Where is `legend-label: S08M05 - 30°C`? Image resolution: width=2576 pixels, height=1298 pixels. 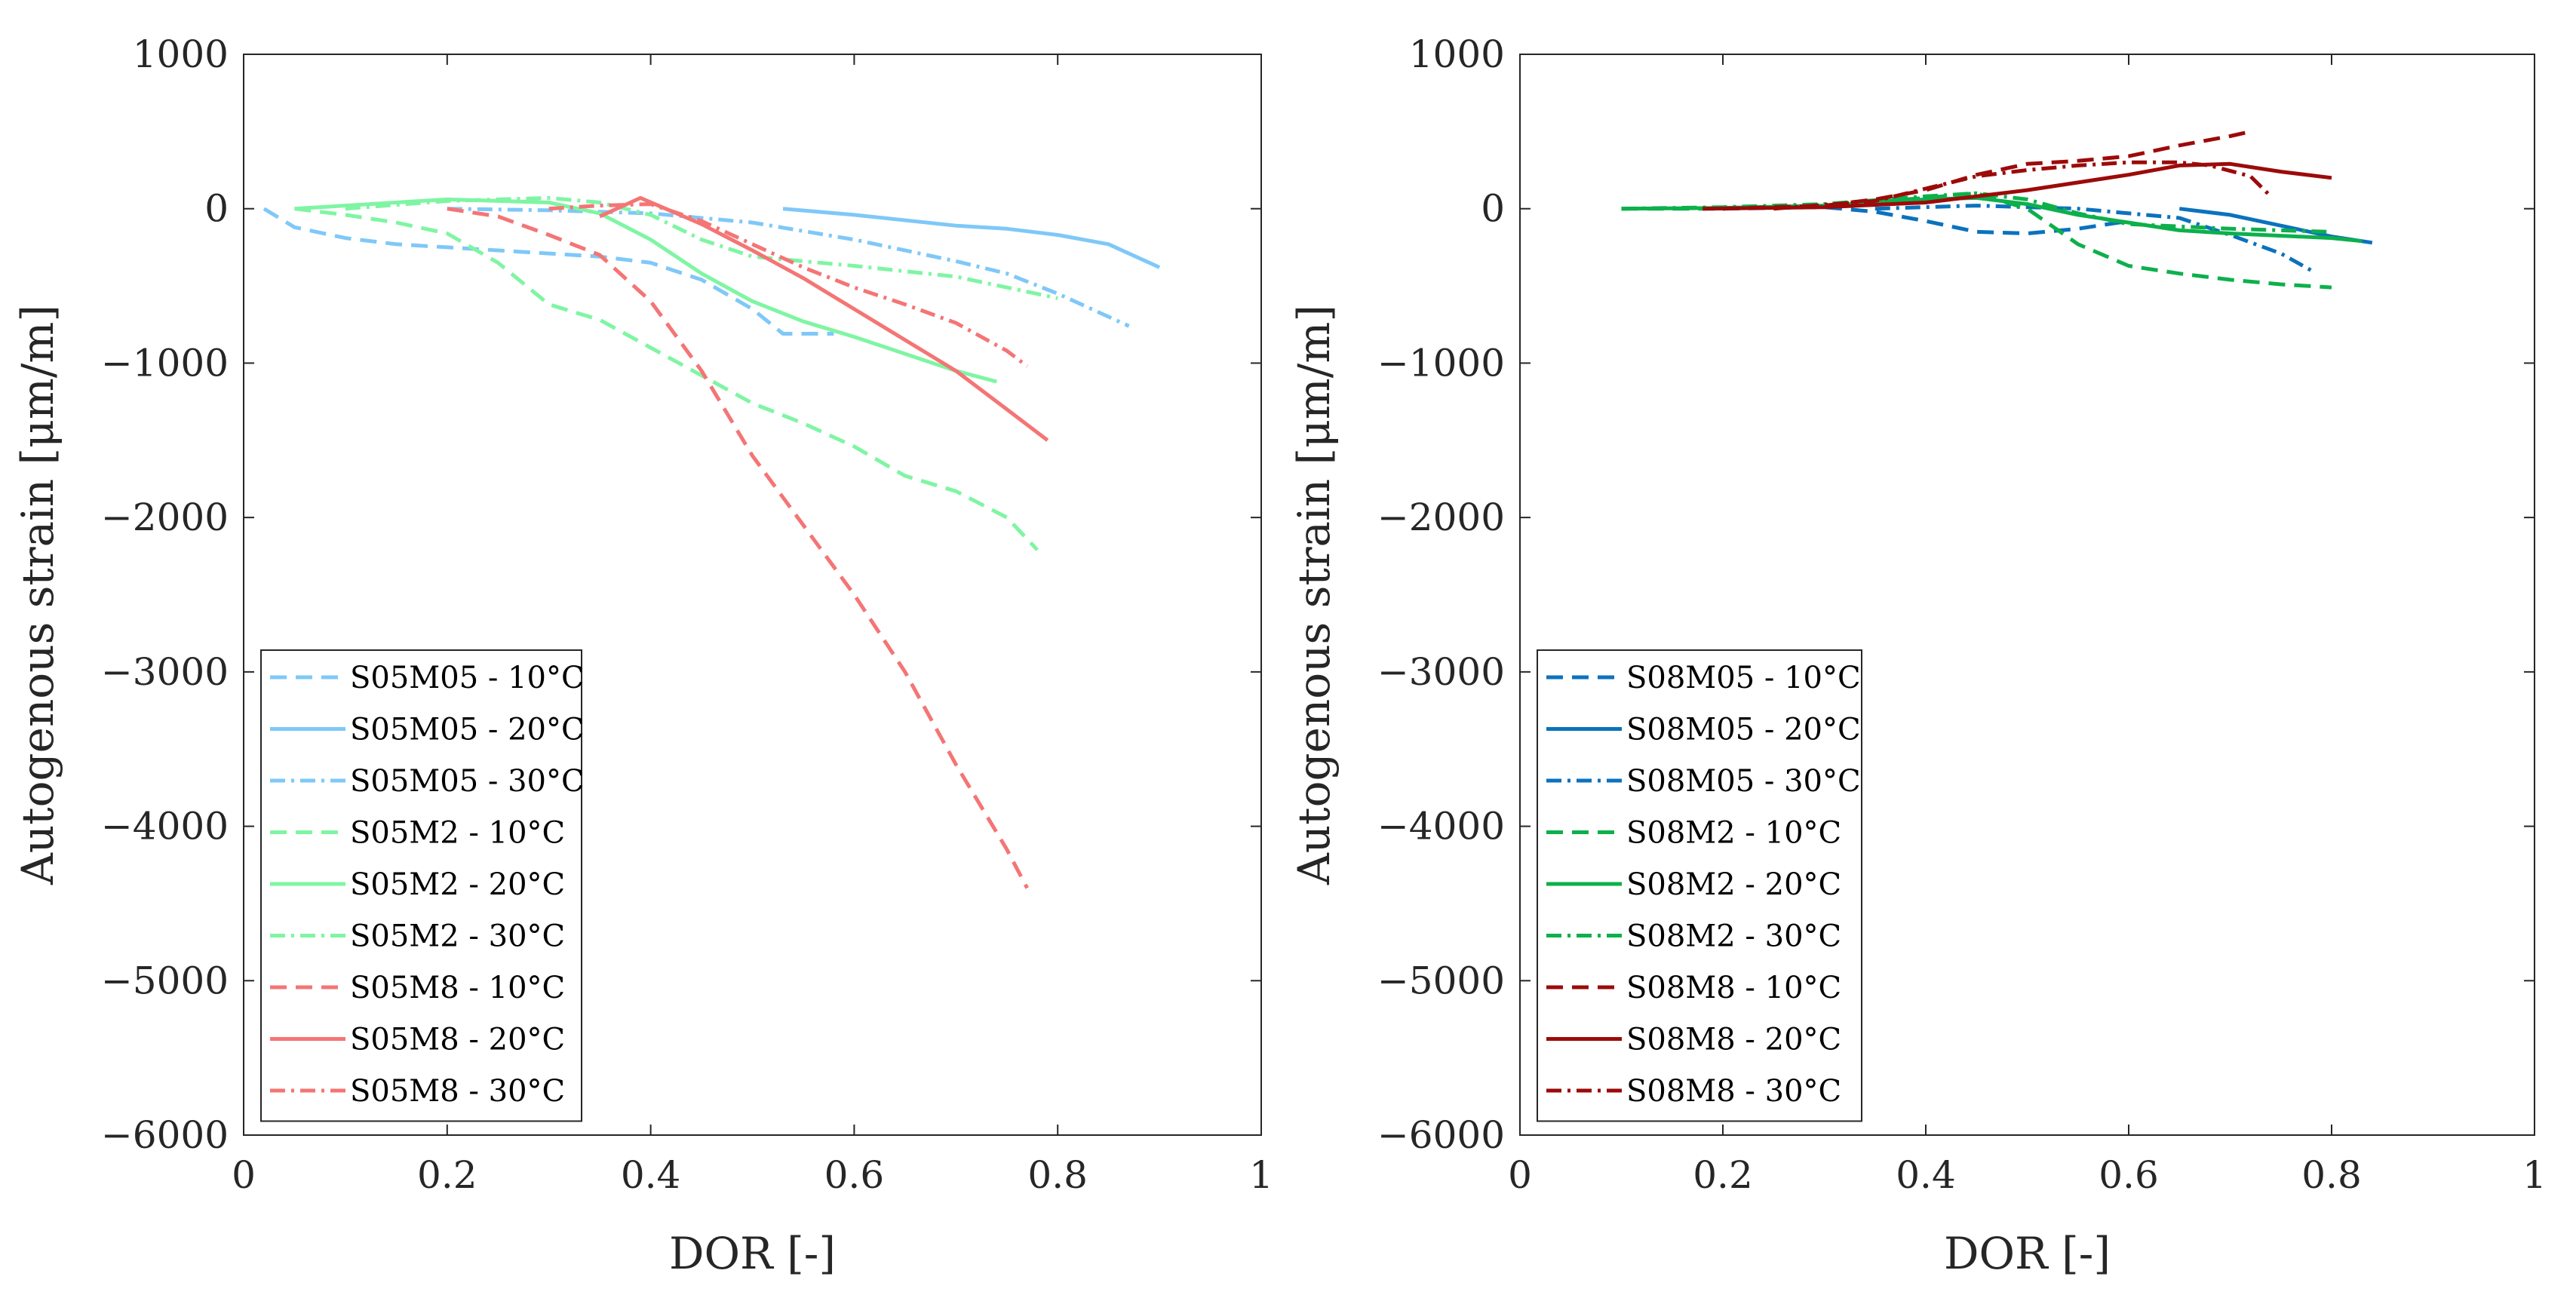
legend-label: S08M05 - 30°C is located at coordinates (1743, 781).